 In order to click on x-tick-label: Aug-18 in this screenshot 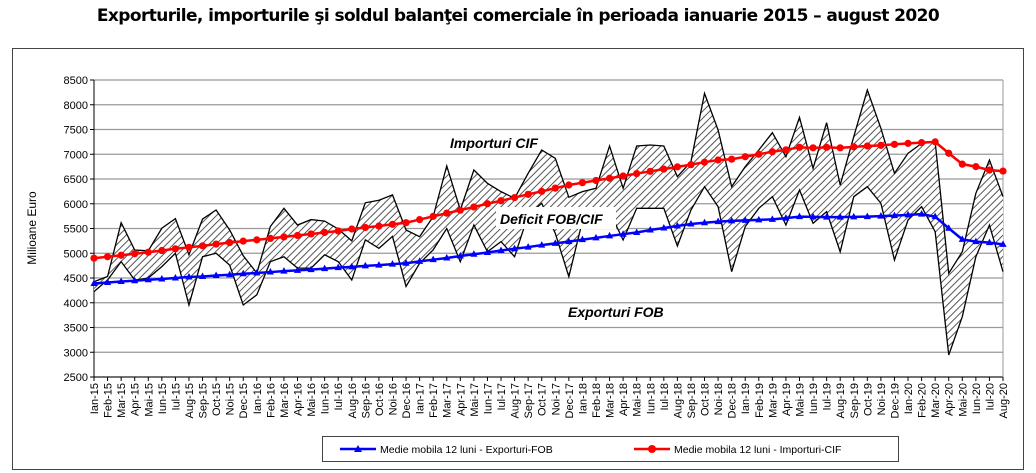, I will do `click(678, 400)`.